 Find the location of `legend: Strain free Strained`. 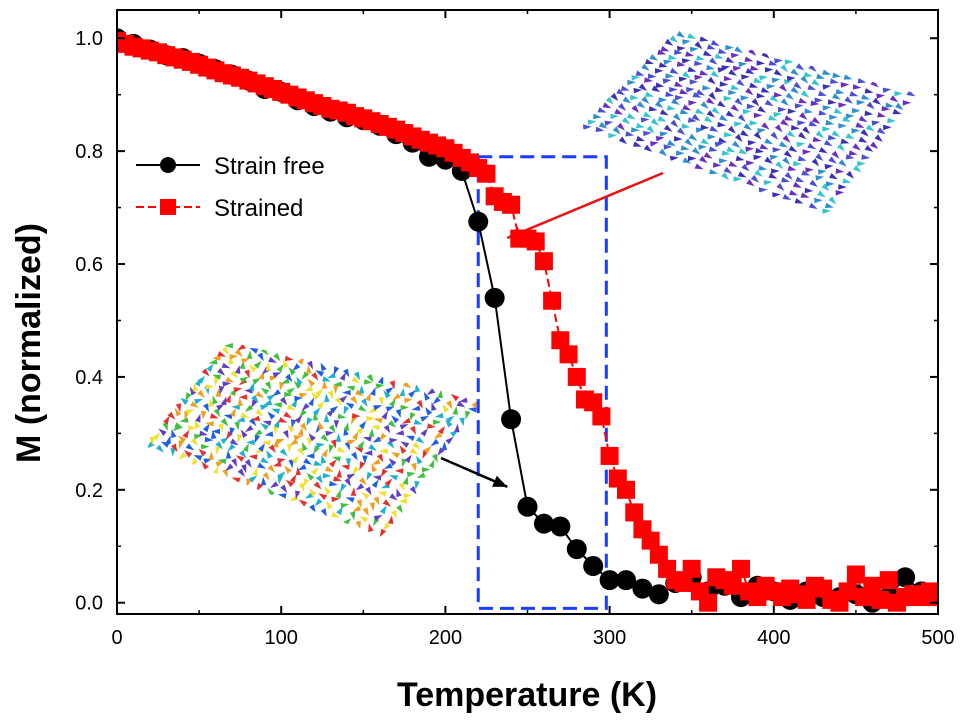

legend: Strain free Strained is located at coordinates (230, 187).